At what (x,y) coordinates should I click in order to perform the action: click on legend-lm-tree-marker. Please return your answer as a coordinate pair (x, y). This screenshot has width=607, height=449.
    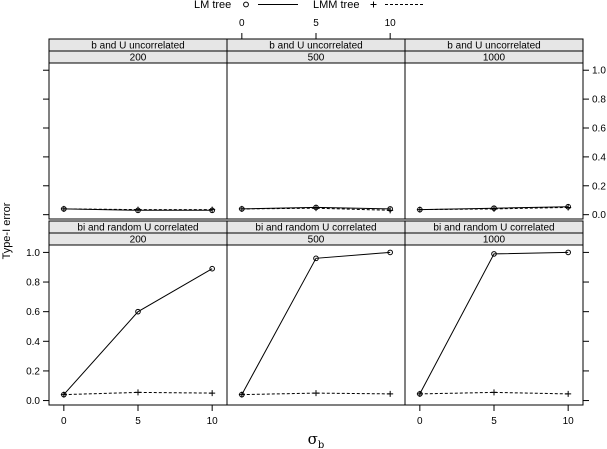
    Looking at the image, I should click on (246, 4).